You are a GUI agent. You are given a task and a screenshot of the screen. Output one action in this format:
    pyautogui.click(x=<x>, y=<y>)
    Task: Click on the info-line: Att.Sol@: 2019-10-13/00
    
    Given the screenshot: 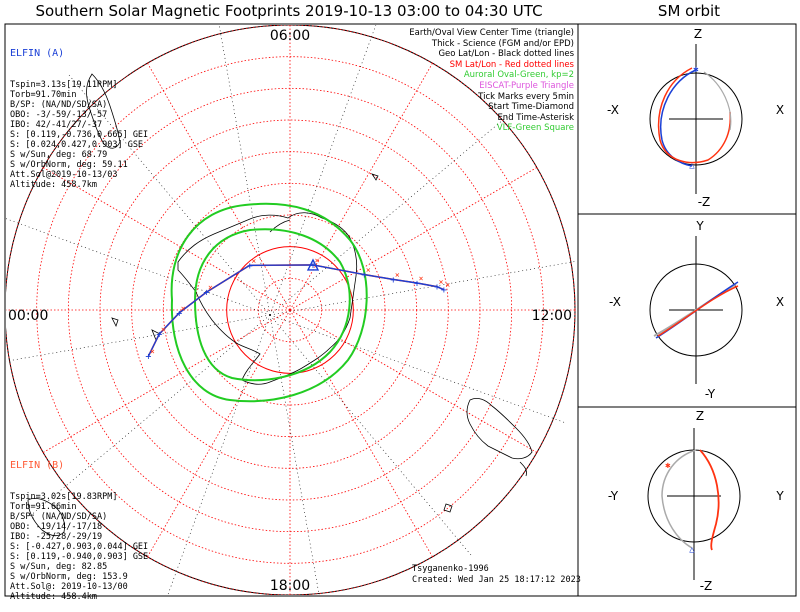 What is the action you would take?
    pyautogui.click(x=69, y=587)
    